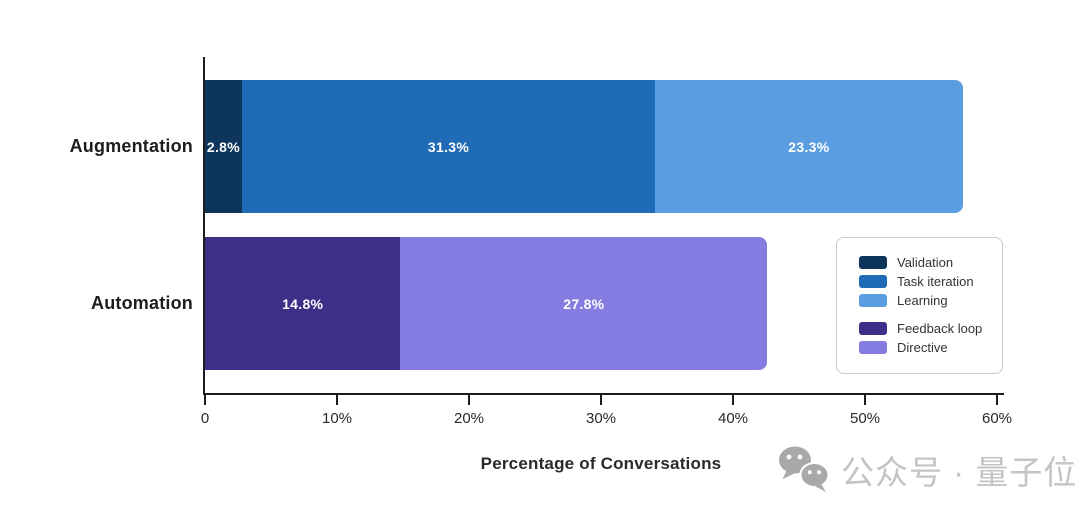 The image size is (1080, 509). I want to click on value-label: 2.8%, so click(223, 146).